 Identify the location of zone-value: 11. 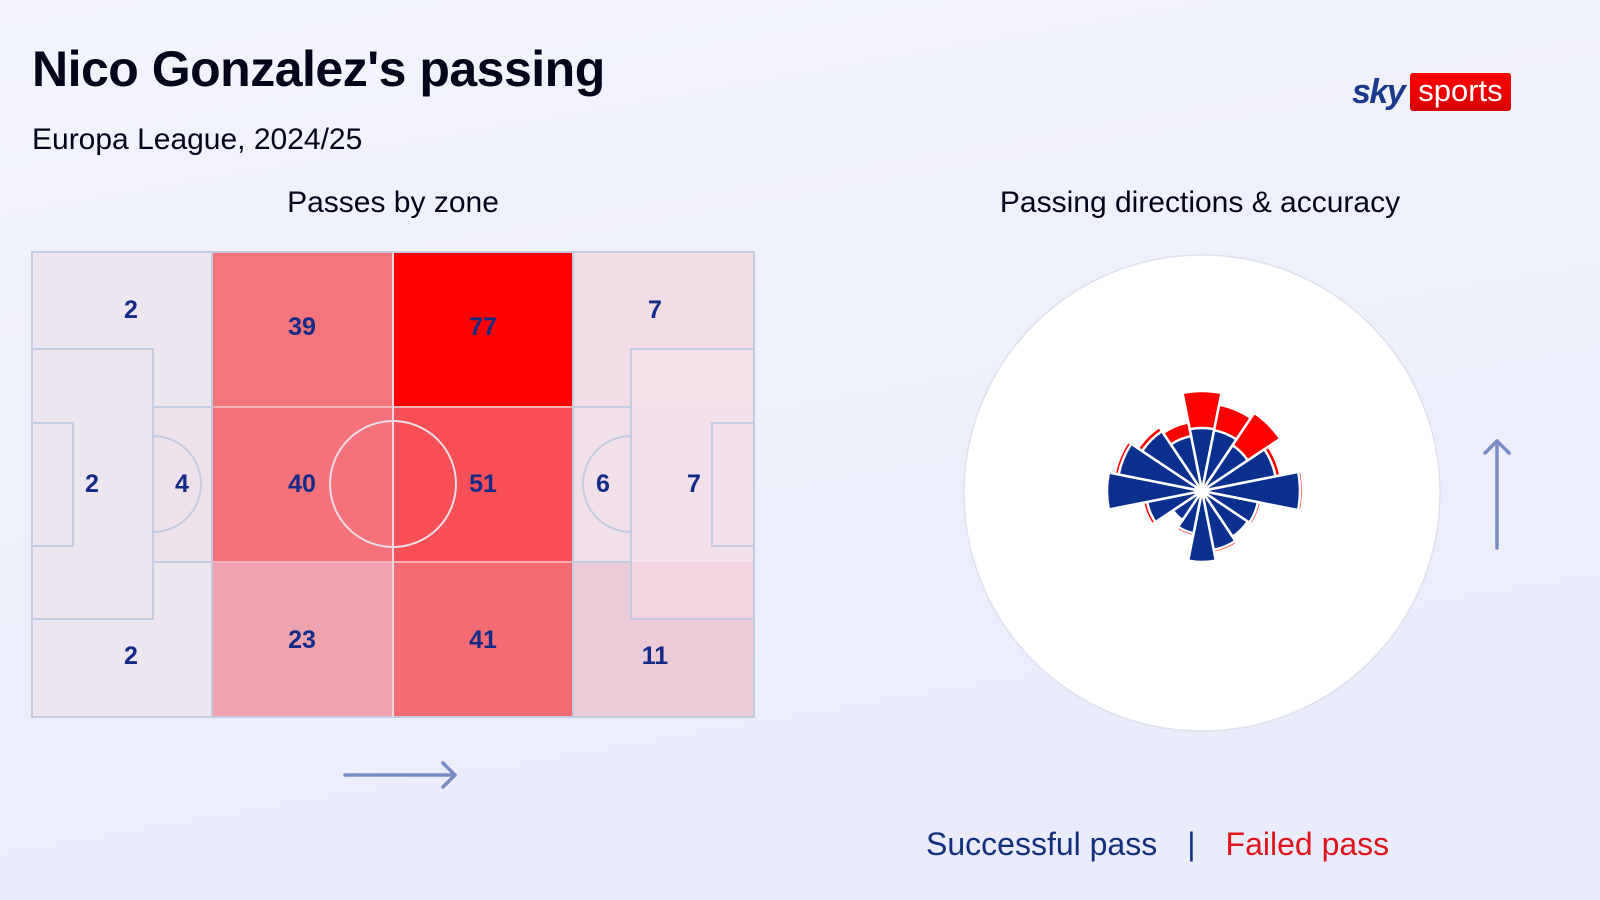
(655, 656).